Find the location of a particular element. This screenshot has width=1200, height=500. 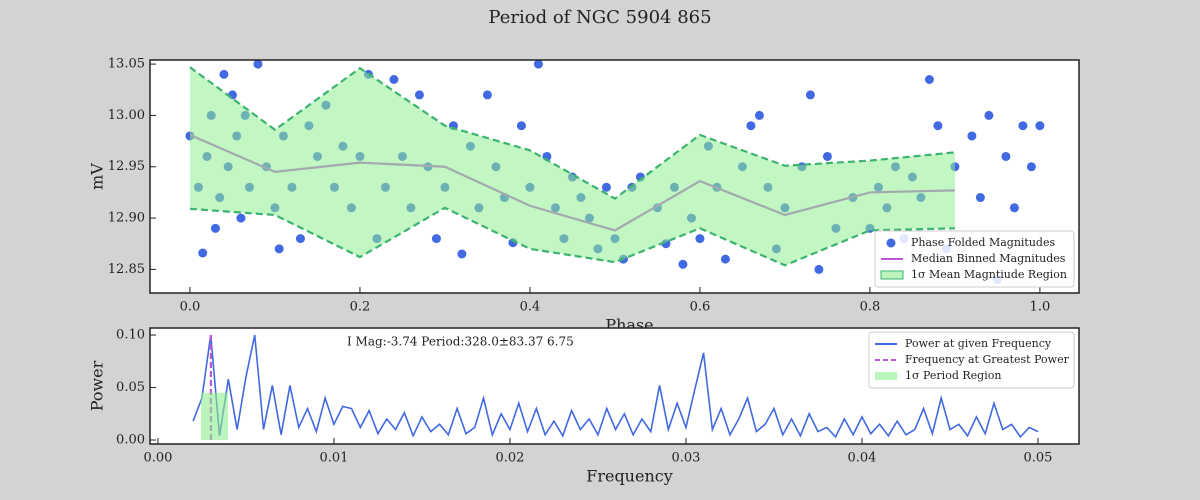

x-tick-label: 0.01 is located at coordinates (333, 458).